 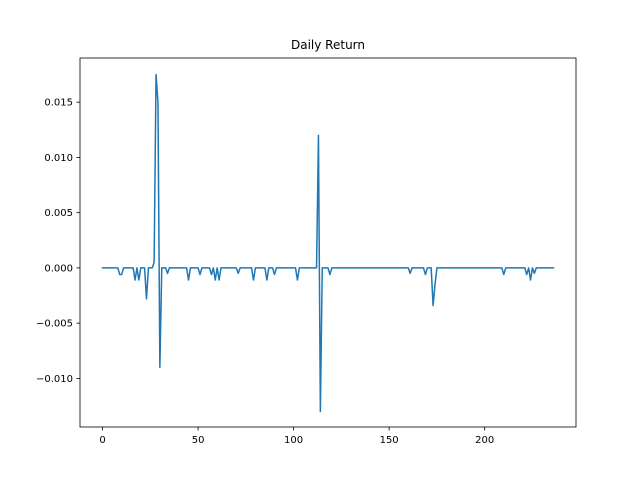 I want to click on x-tick-label-2: 100, so click(x=293, y=440).